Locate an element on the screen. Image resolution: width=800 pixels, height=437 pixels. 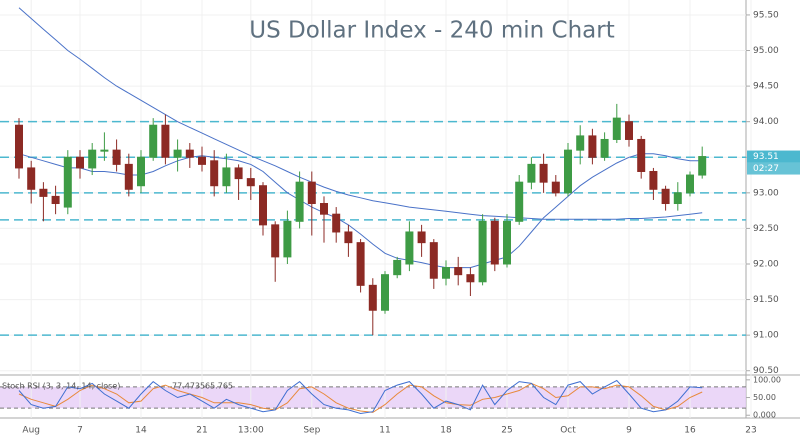
y-tick-label: 91.00 is located at coordinates (766, 336).